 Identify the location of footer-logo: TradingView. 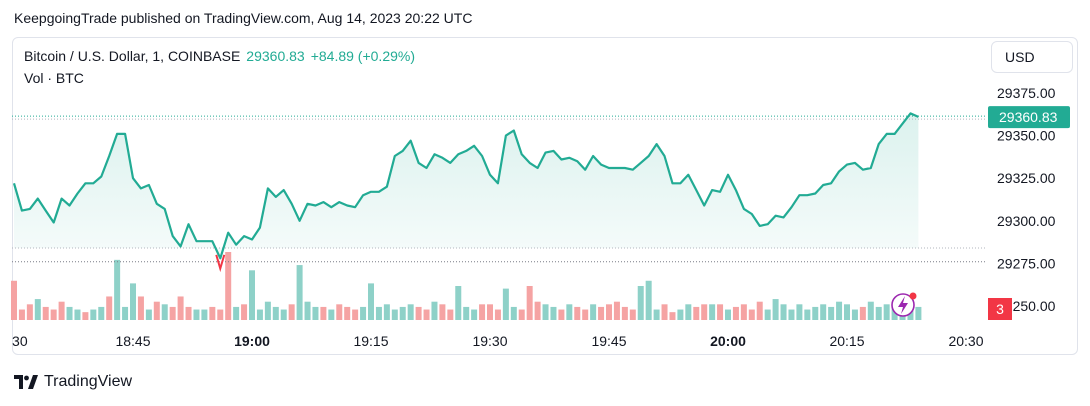
(73, 382).